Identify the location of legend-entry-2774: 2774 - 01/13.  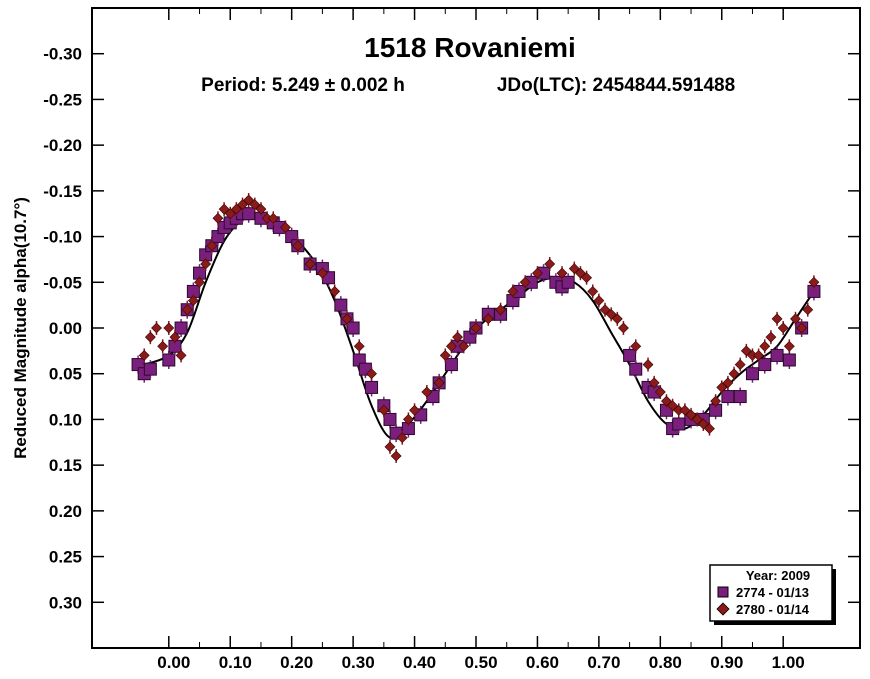
(772, 592).